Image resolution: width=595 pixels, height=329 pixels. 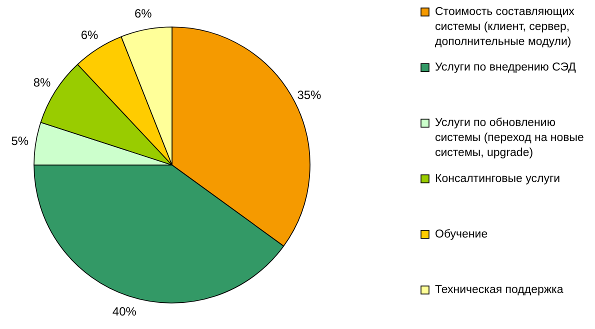 What do you see at coordinates (20, 141) in the screenshot?
I see `data-label: 5%` at bounding box center [20, 141].